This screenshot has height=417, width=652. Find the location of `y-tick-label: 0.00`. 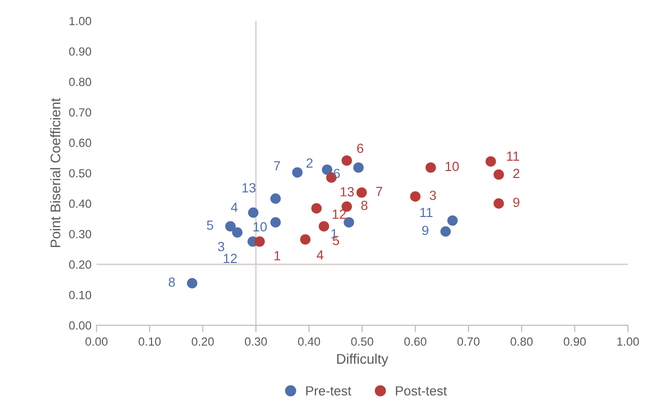

y-tick-label: 0.00 is located at coordinates (80, 325).